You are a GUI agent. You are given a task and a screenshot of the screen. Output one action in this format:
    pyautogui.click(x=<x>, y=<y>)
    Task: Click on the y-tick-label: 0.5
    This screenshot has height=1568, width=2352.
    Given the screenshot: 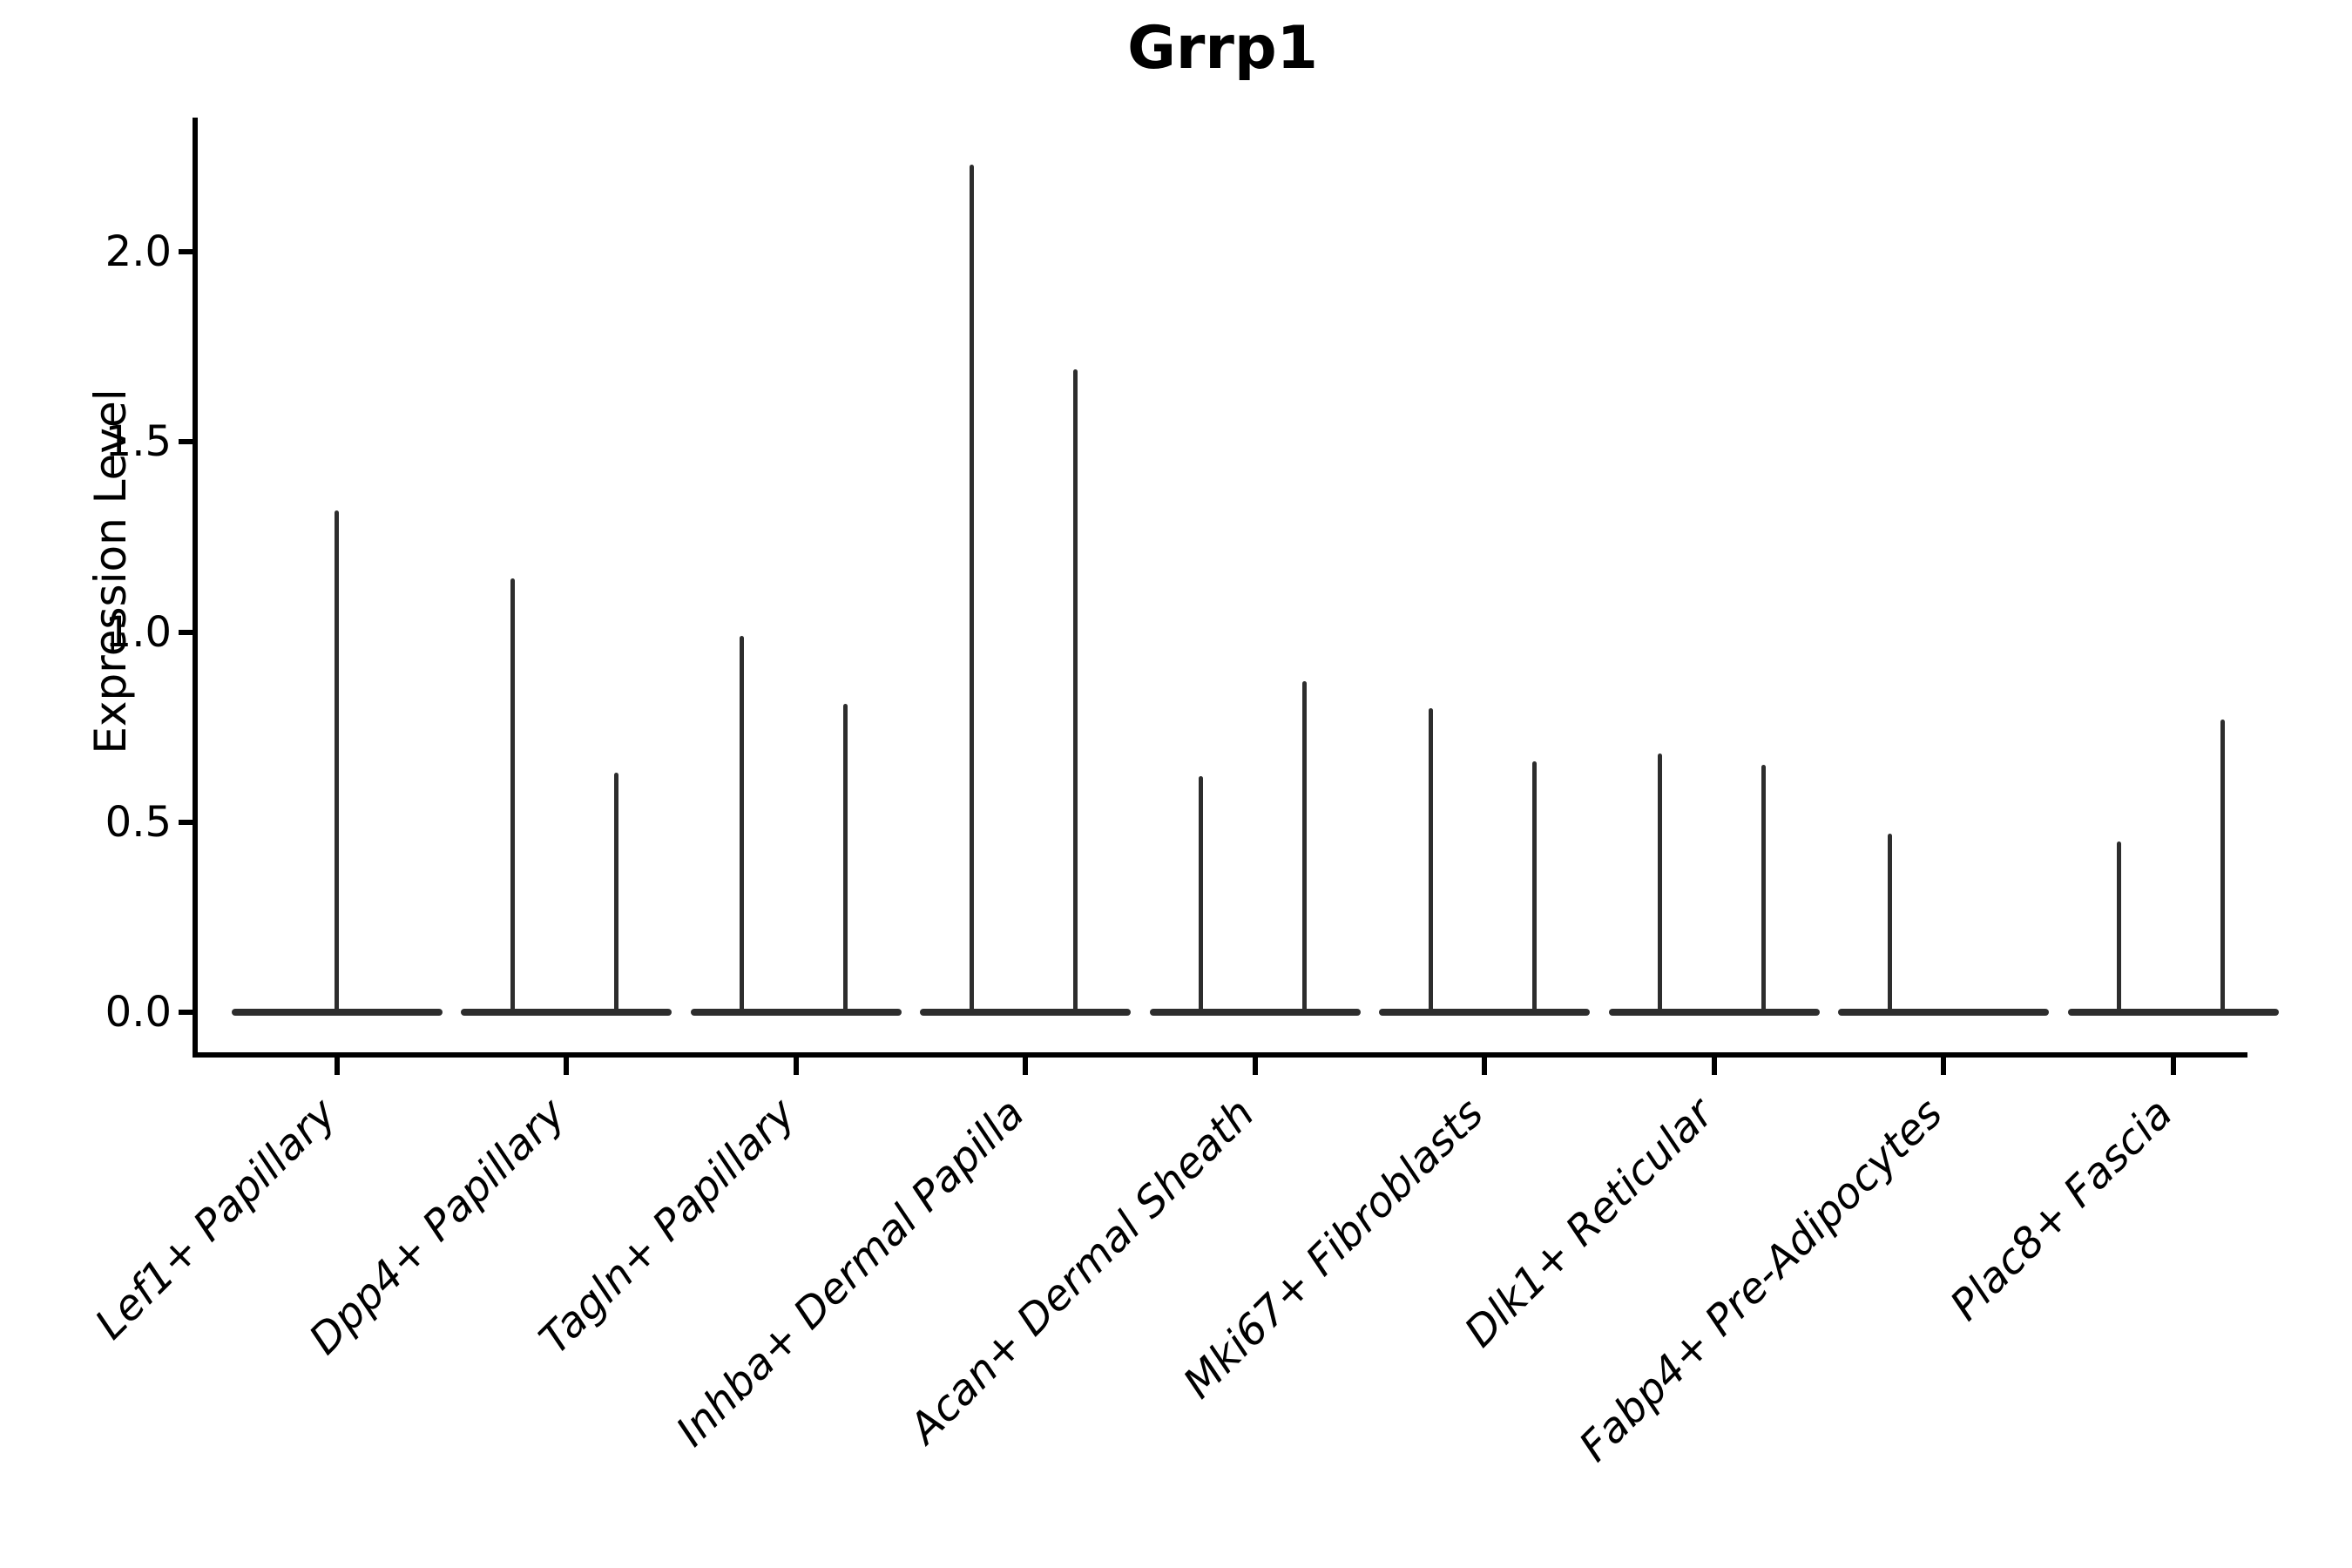 What is the action you would take?
    pyautogui.click(x=138, y=822)
    